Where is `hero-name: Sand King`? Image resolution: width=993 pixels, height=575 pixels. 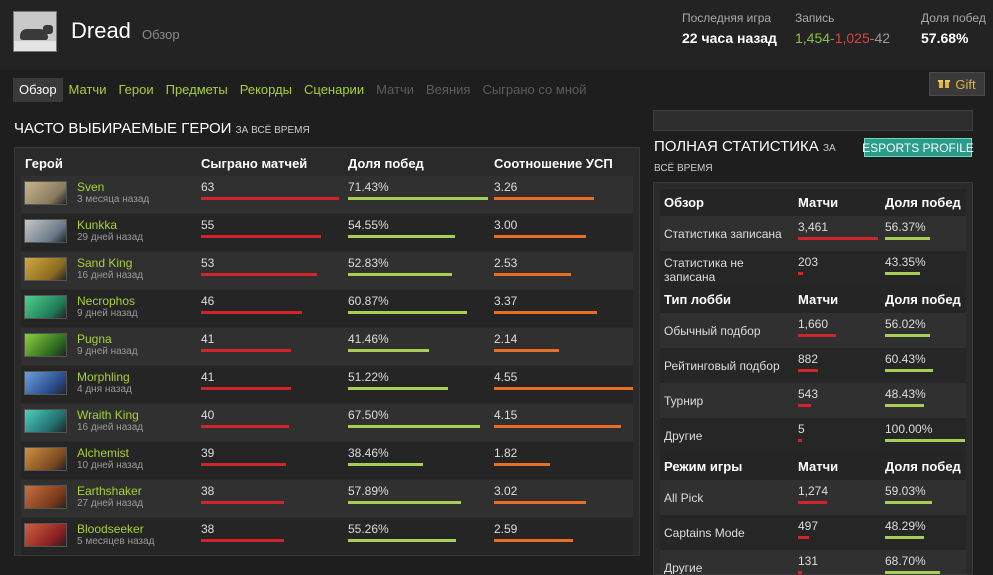 hero-name: Sand King is located at coordinates (105, 263).